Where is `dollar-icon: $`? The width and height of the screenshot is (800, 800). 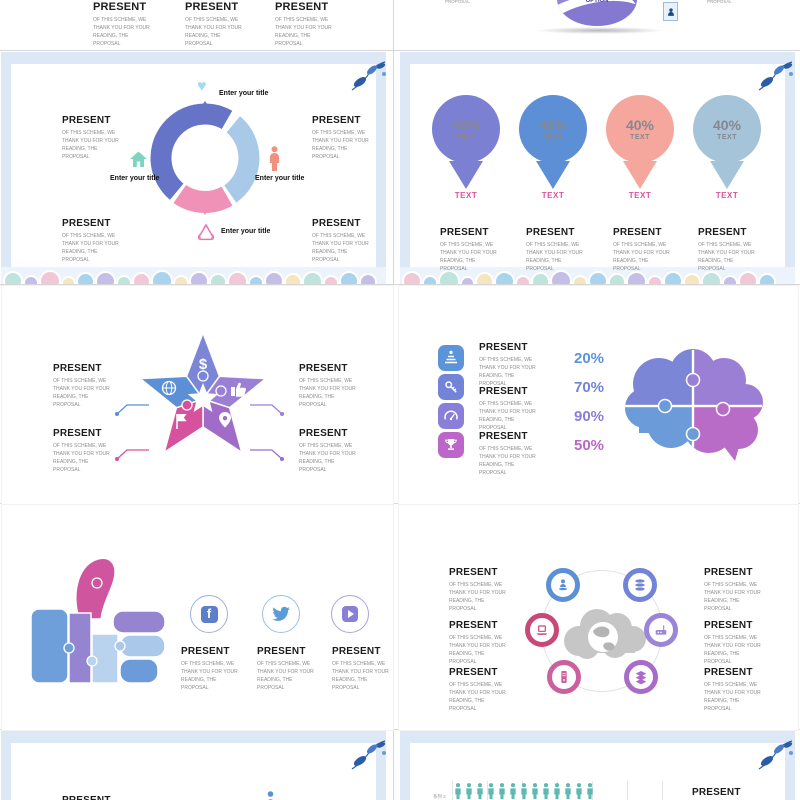
dollar-icon: $ is located at coordinates (203, 364).